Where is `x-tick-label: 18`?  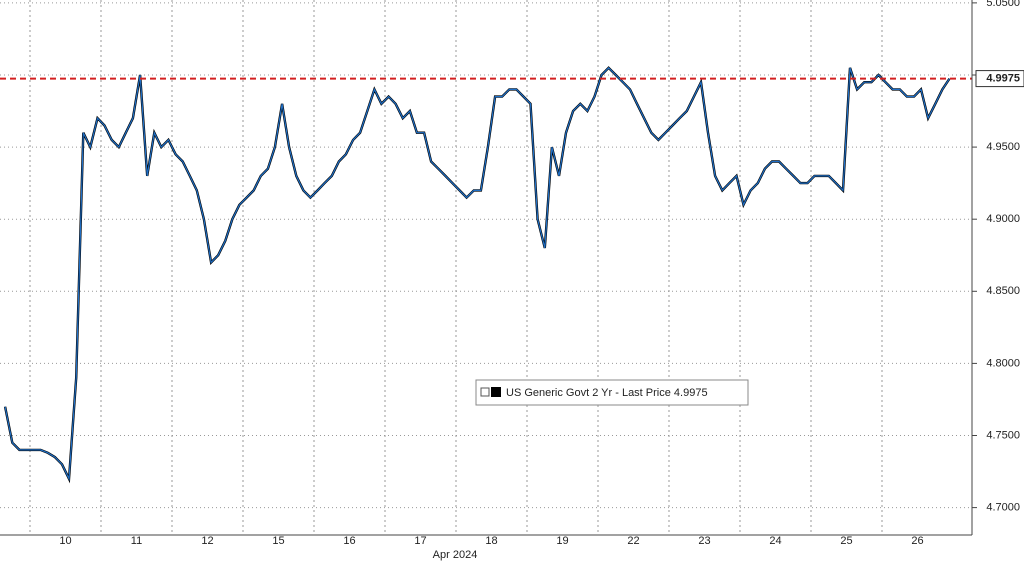 x-tick-label: 18 is located at coordinates (491, 541).